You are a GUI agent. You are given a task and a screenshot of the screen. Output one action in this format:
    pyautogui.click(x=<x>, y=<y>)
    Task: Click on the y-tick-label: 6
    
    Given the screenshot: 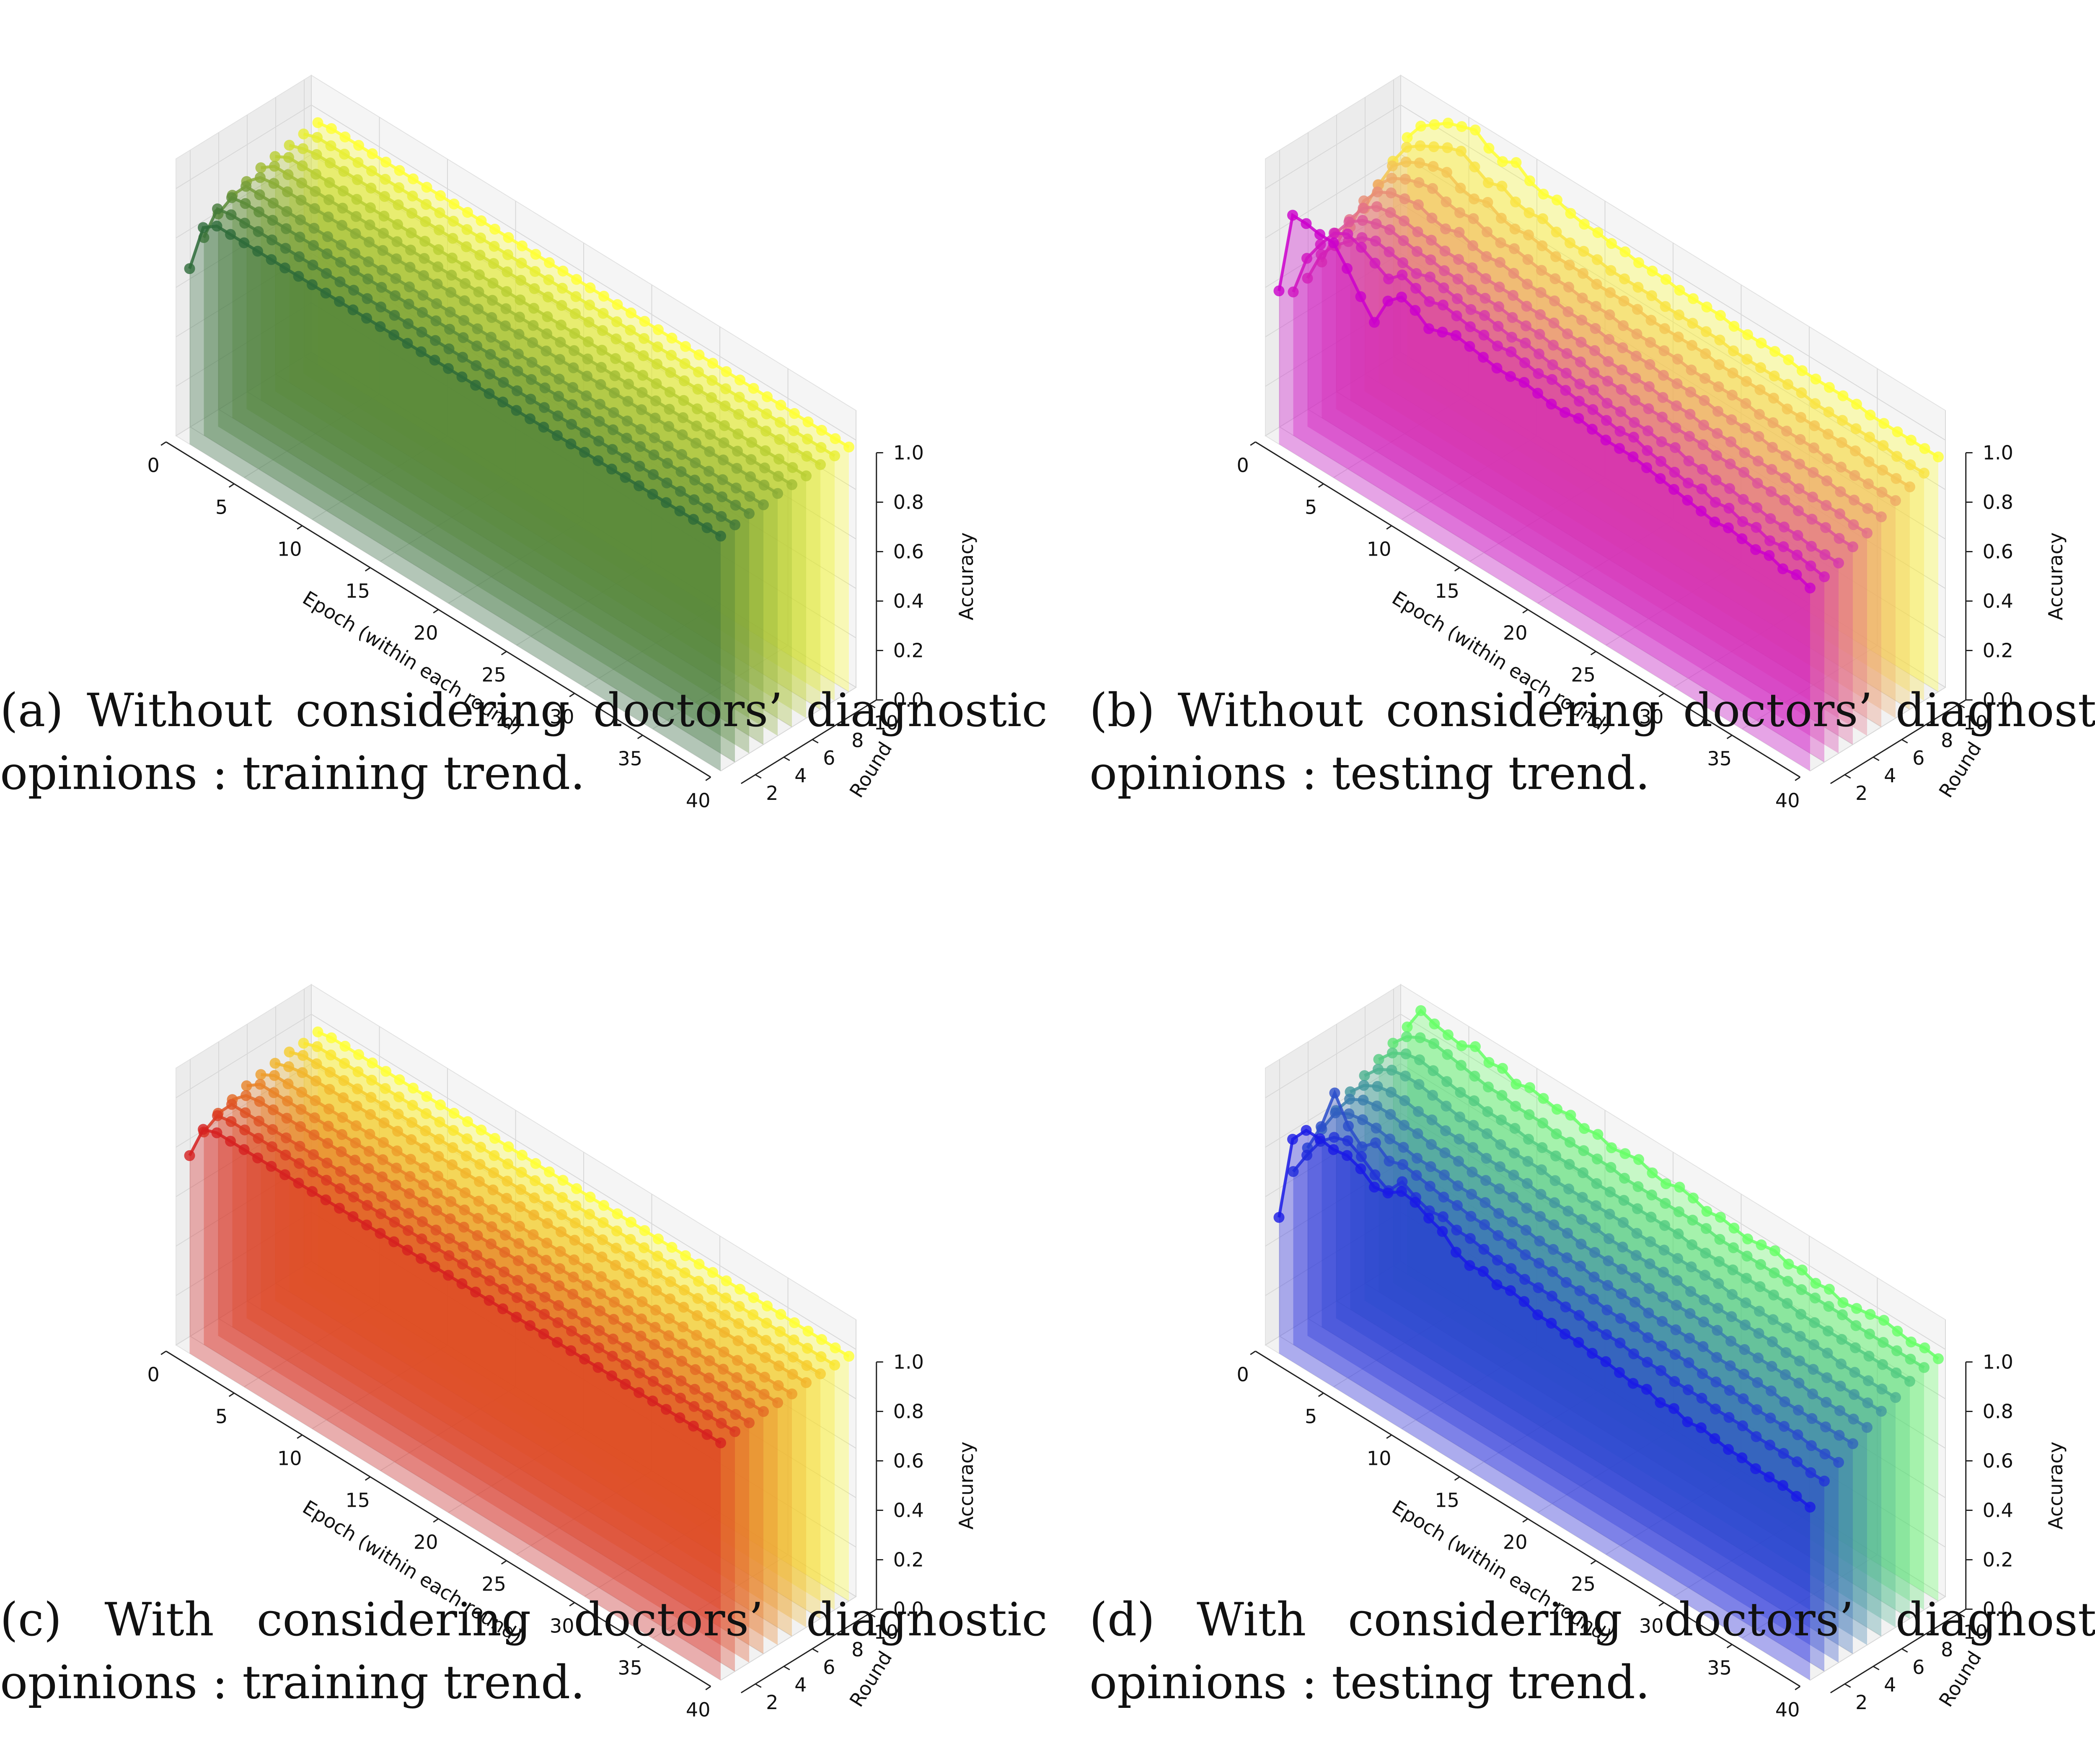 What is the action you would take?
    pyautogui.click(x=1918, y=758)
    